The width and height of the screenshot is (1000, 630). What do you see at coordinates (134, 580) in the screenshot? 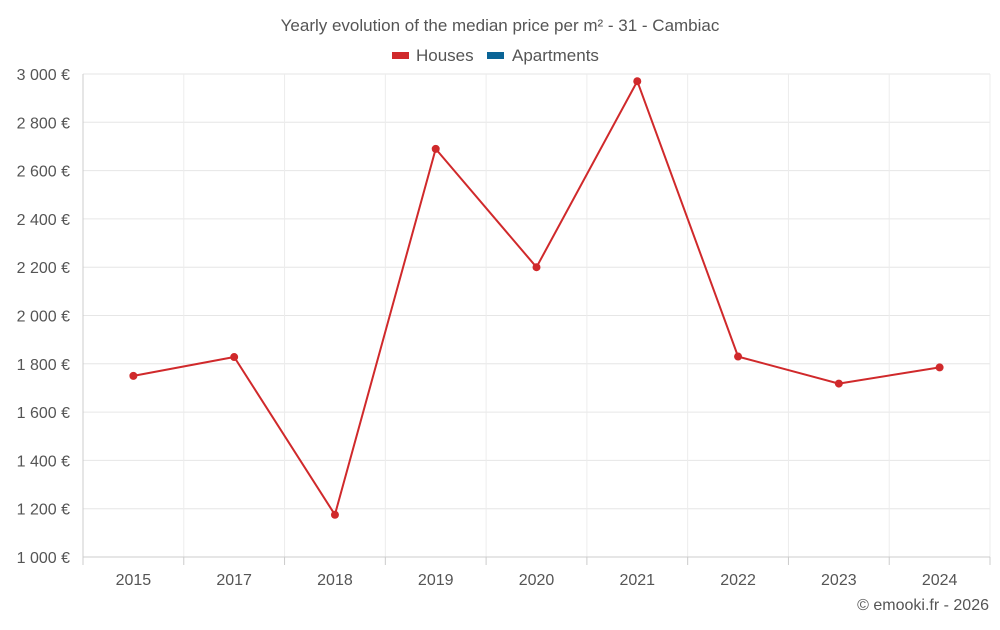
I see `x-tick-label: 2015` at bounding box center [134, 580].